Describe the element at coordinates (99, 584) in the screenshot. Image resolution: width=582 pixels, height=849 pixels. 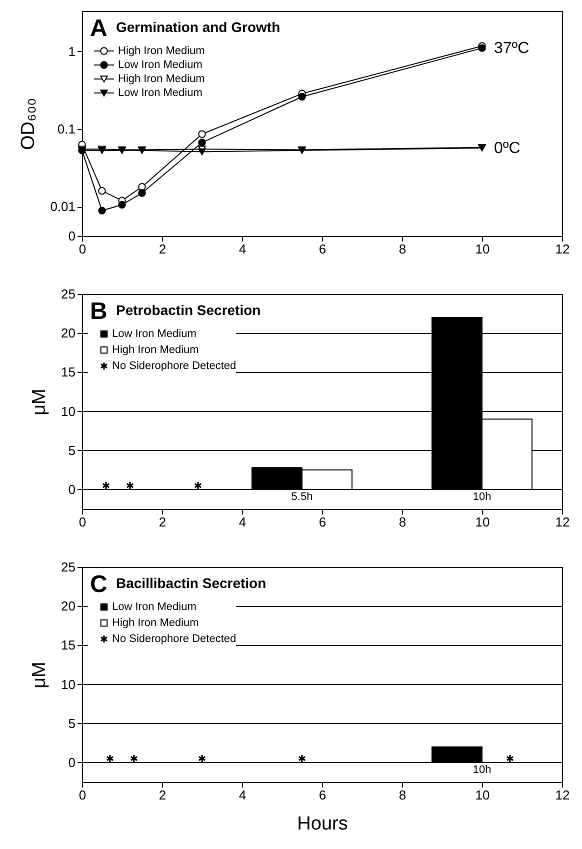
I see `annotation: C` at that location.